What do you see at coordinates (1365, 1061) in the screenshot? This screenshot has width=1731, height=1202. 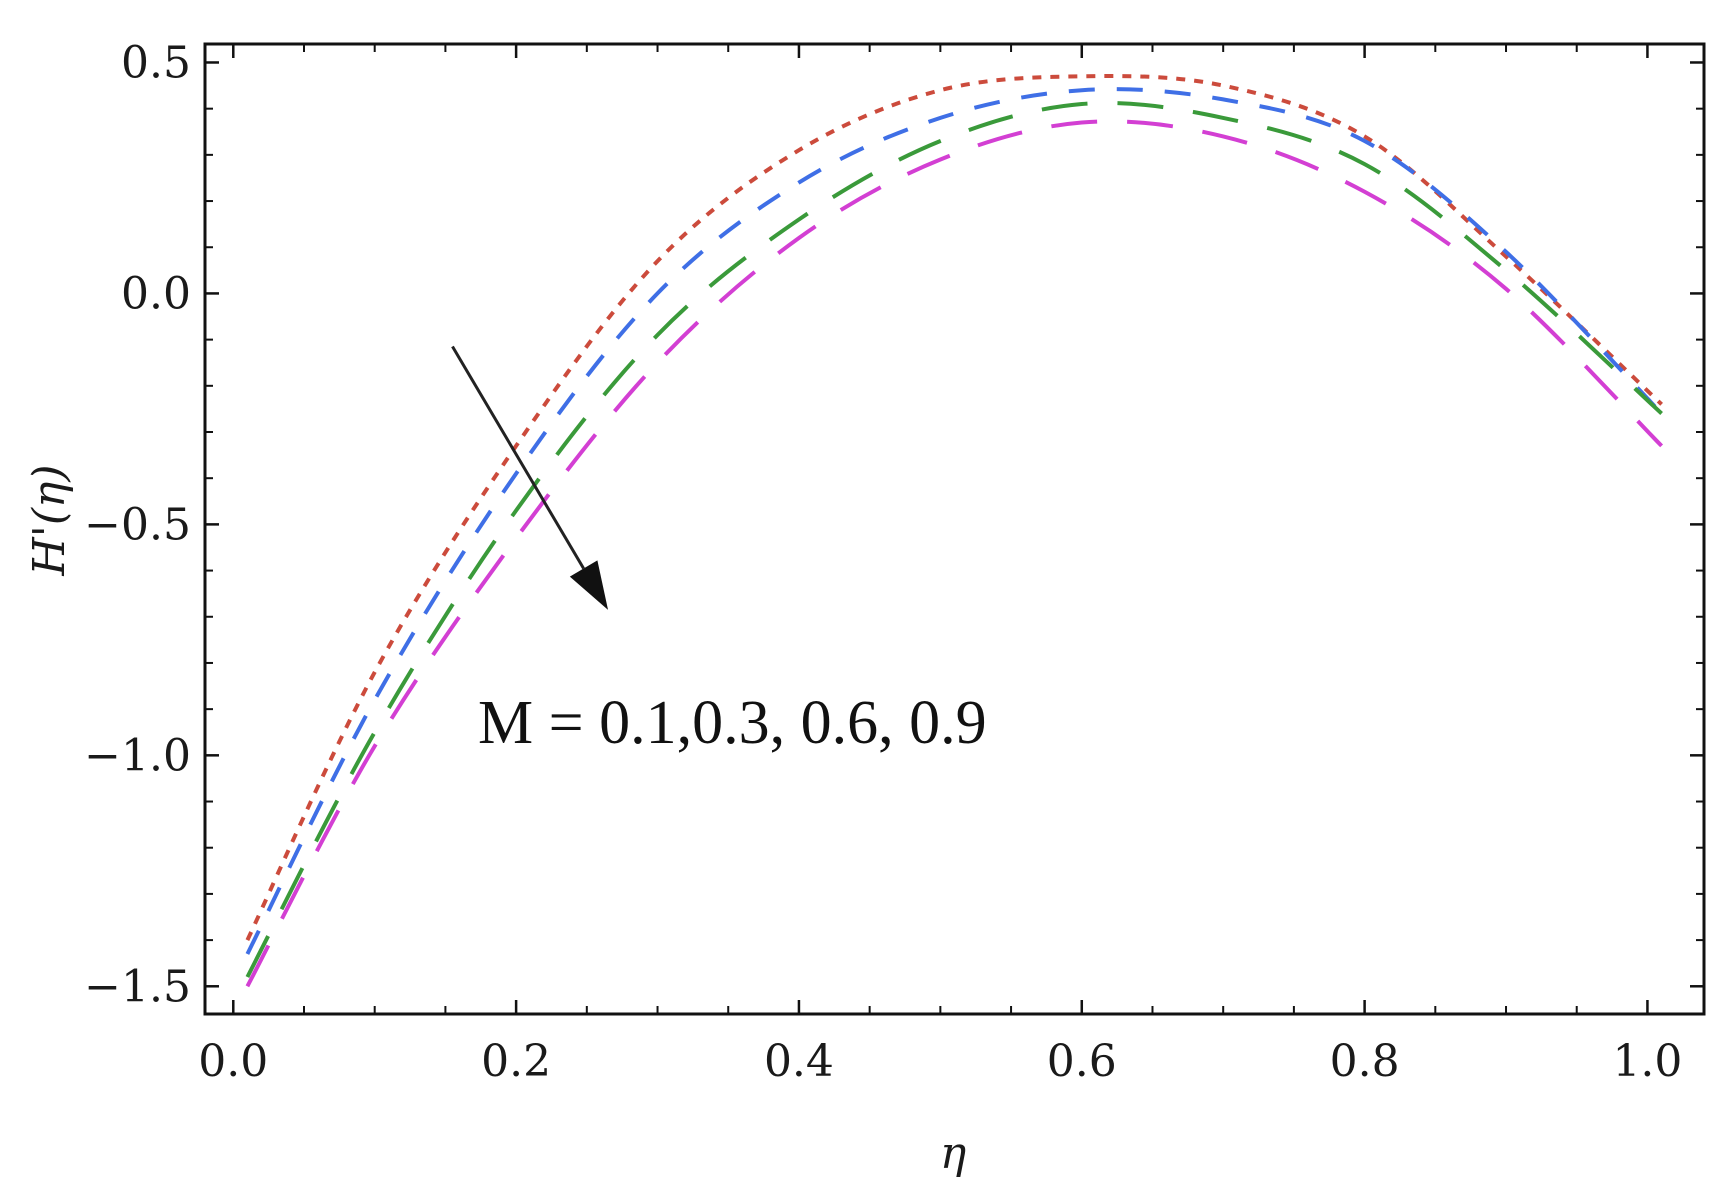 I see `x-tick-label: 0.8` at bounding box center [1365, 1061].